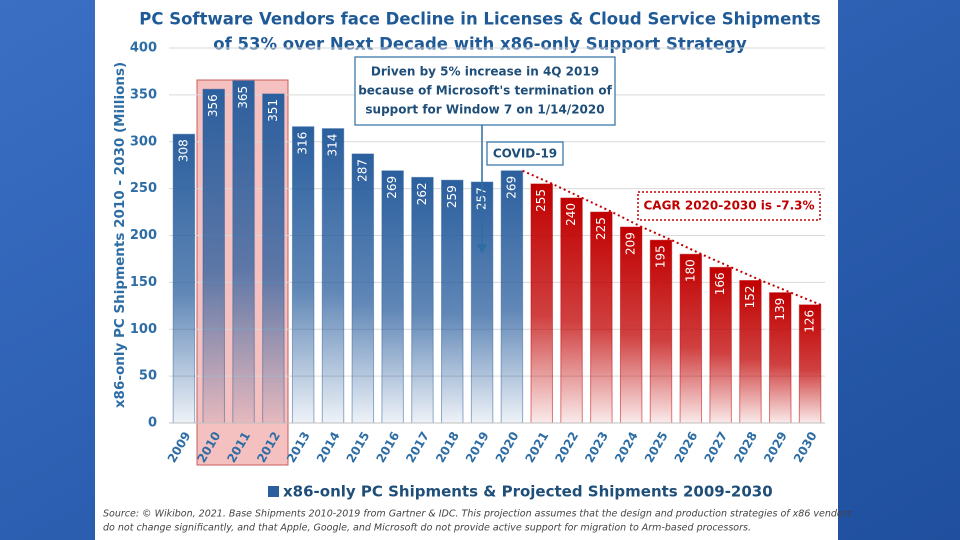 The height and width of the screenshot is (540, 960). What do you see at coordinates (243, 97) in the screenshot?
I see `value-label: 365` at bounding box center [243, 97].